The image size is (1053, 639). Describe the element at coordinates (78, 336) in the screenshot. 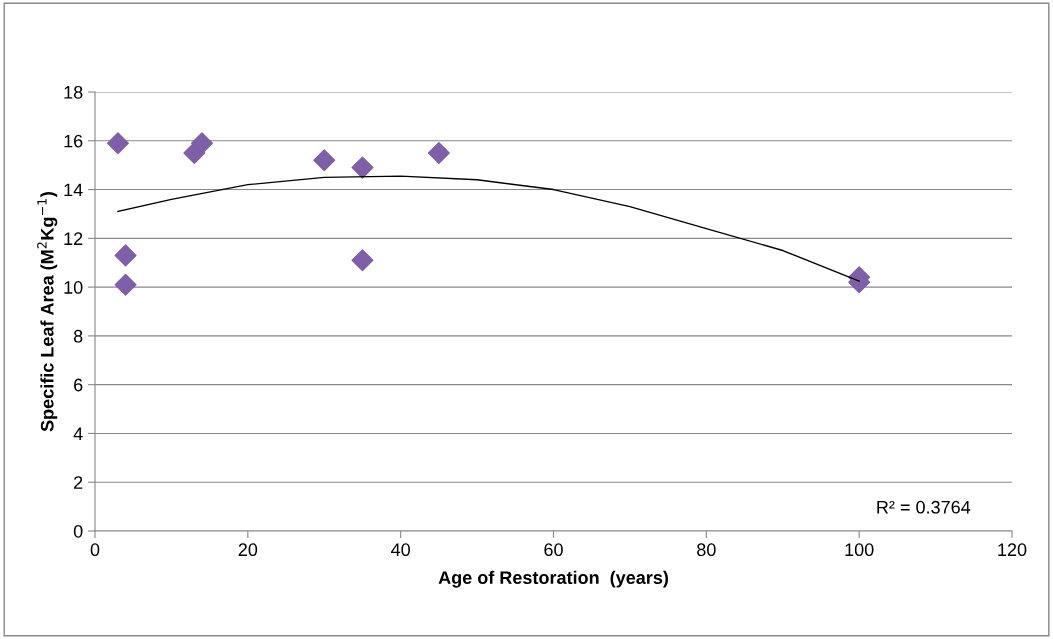

I see `y-tick-label: 8` at that location.